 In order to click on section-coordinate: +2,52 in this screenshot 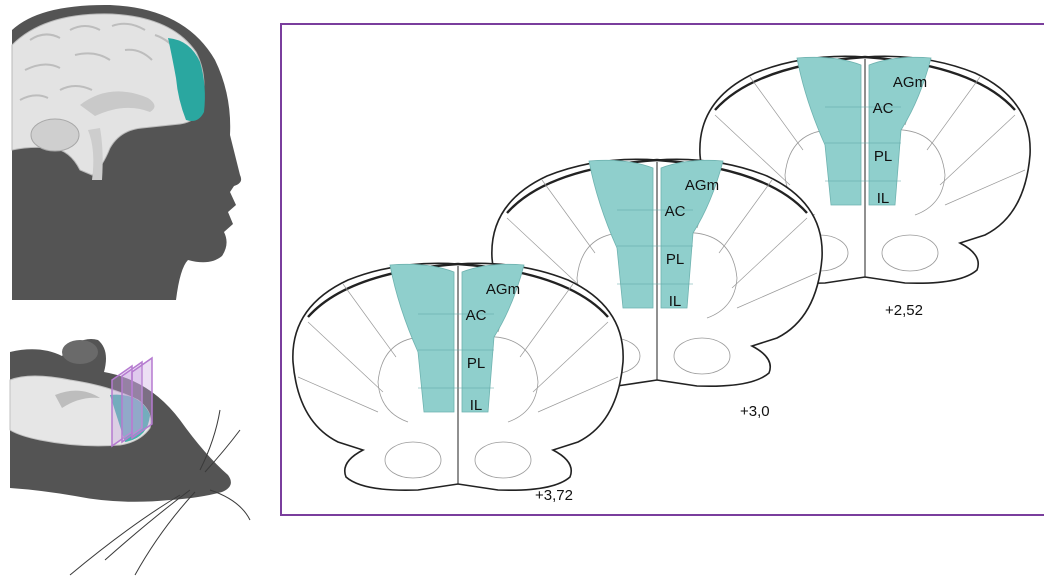, I will do `click(904, 310)`.